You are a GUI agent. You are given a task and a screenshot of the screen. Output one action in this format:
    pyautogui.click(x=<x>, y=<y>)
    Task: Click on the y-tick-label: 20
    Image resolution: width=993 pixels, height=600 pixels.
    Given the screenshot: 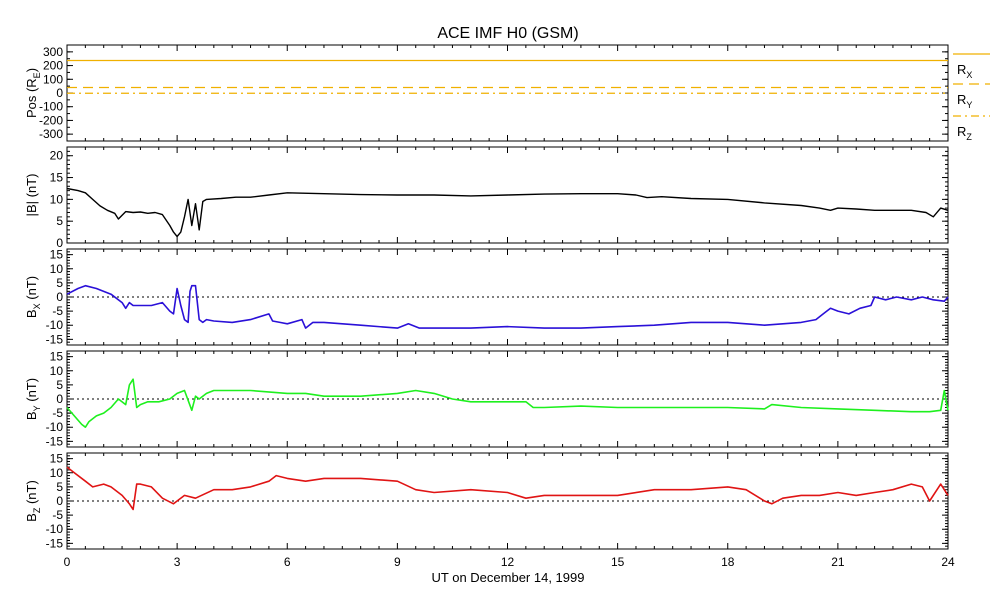 What is the action you would take?
    pyautogui.click(x=57, y=156)
    